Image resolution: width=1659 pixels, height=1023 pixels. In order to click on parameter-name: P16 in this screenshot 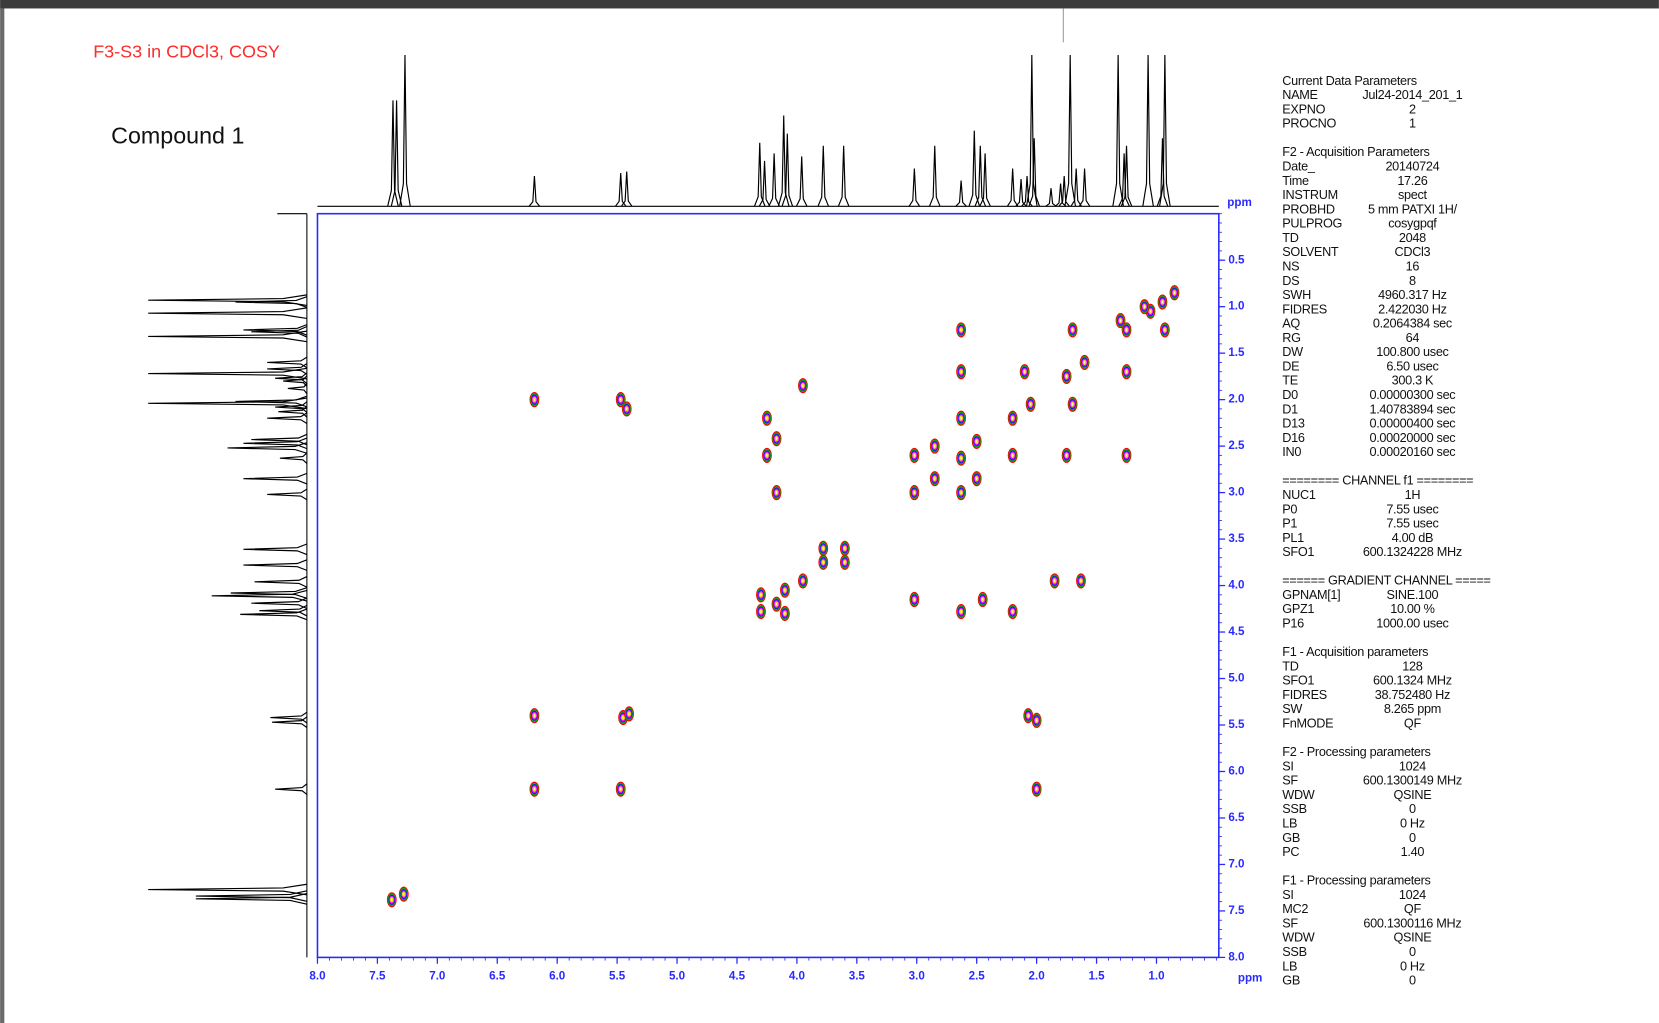, I will do `click(1293, 624)`.